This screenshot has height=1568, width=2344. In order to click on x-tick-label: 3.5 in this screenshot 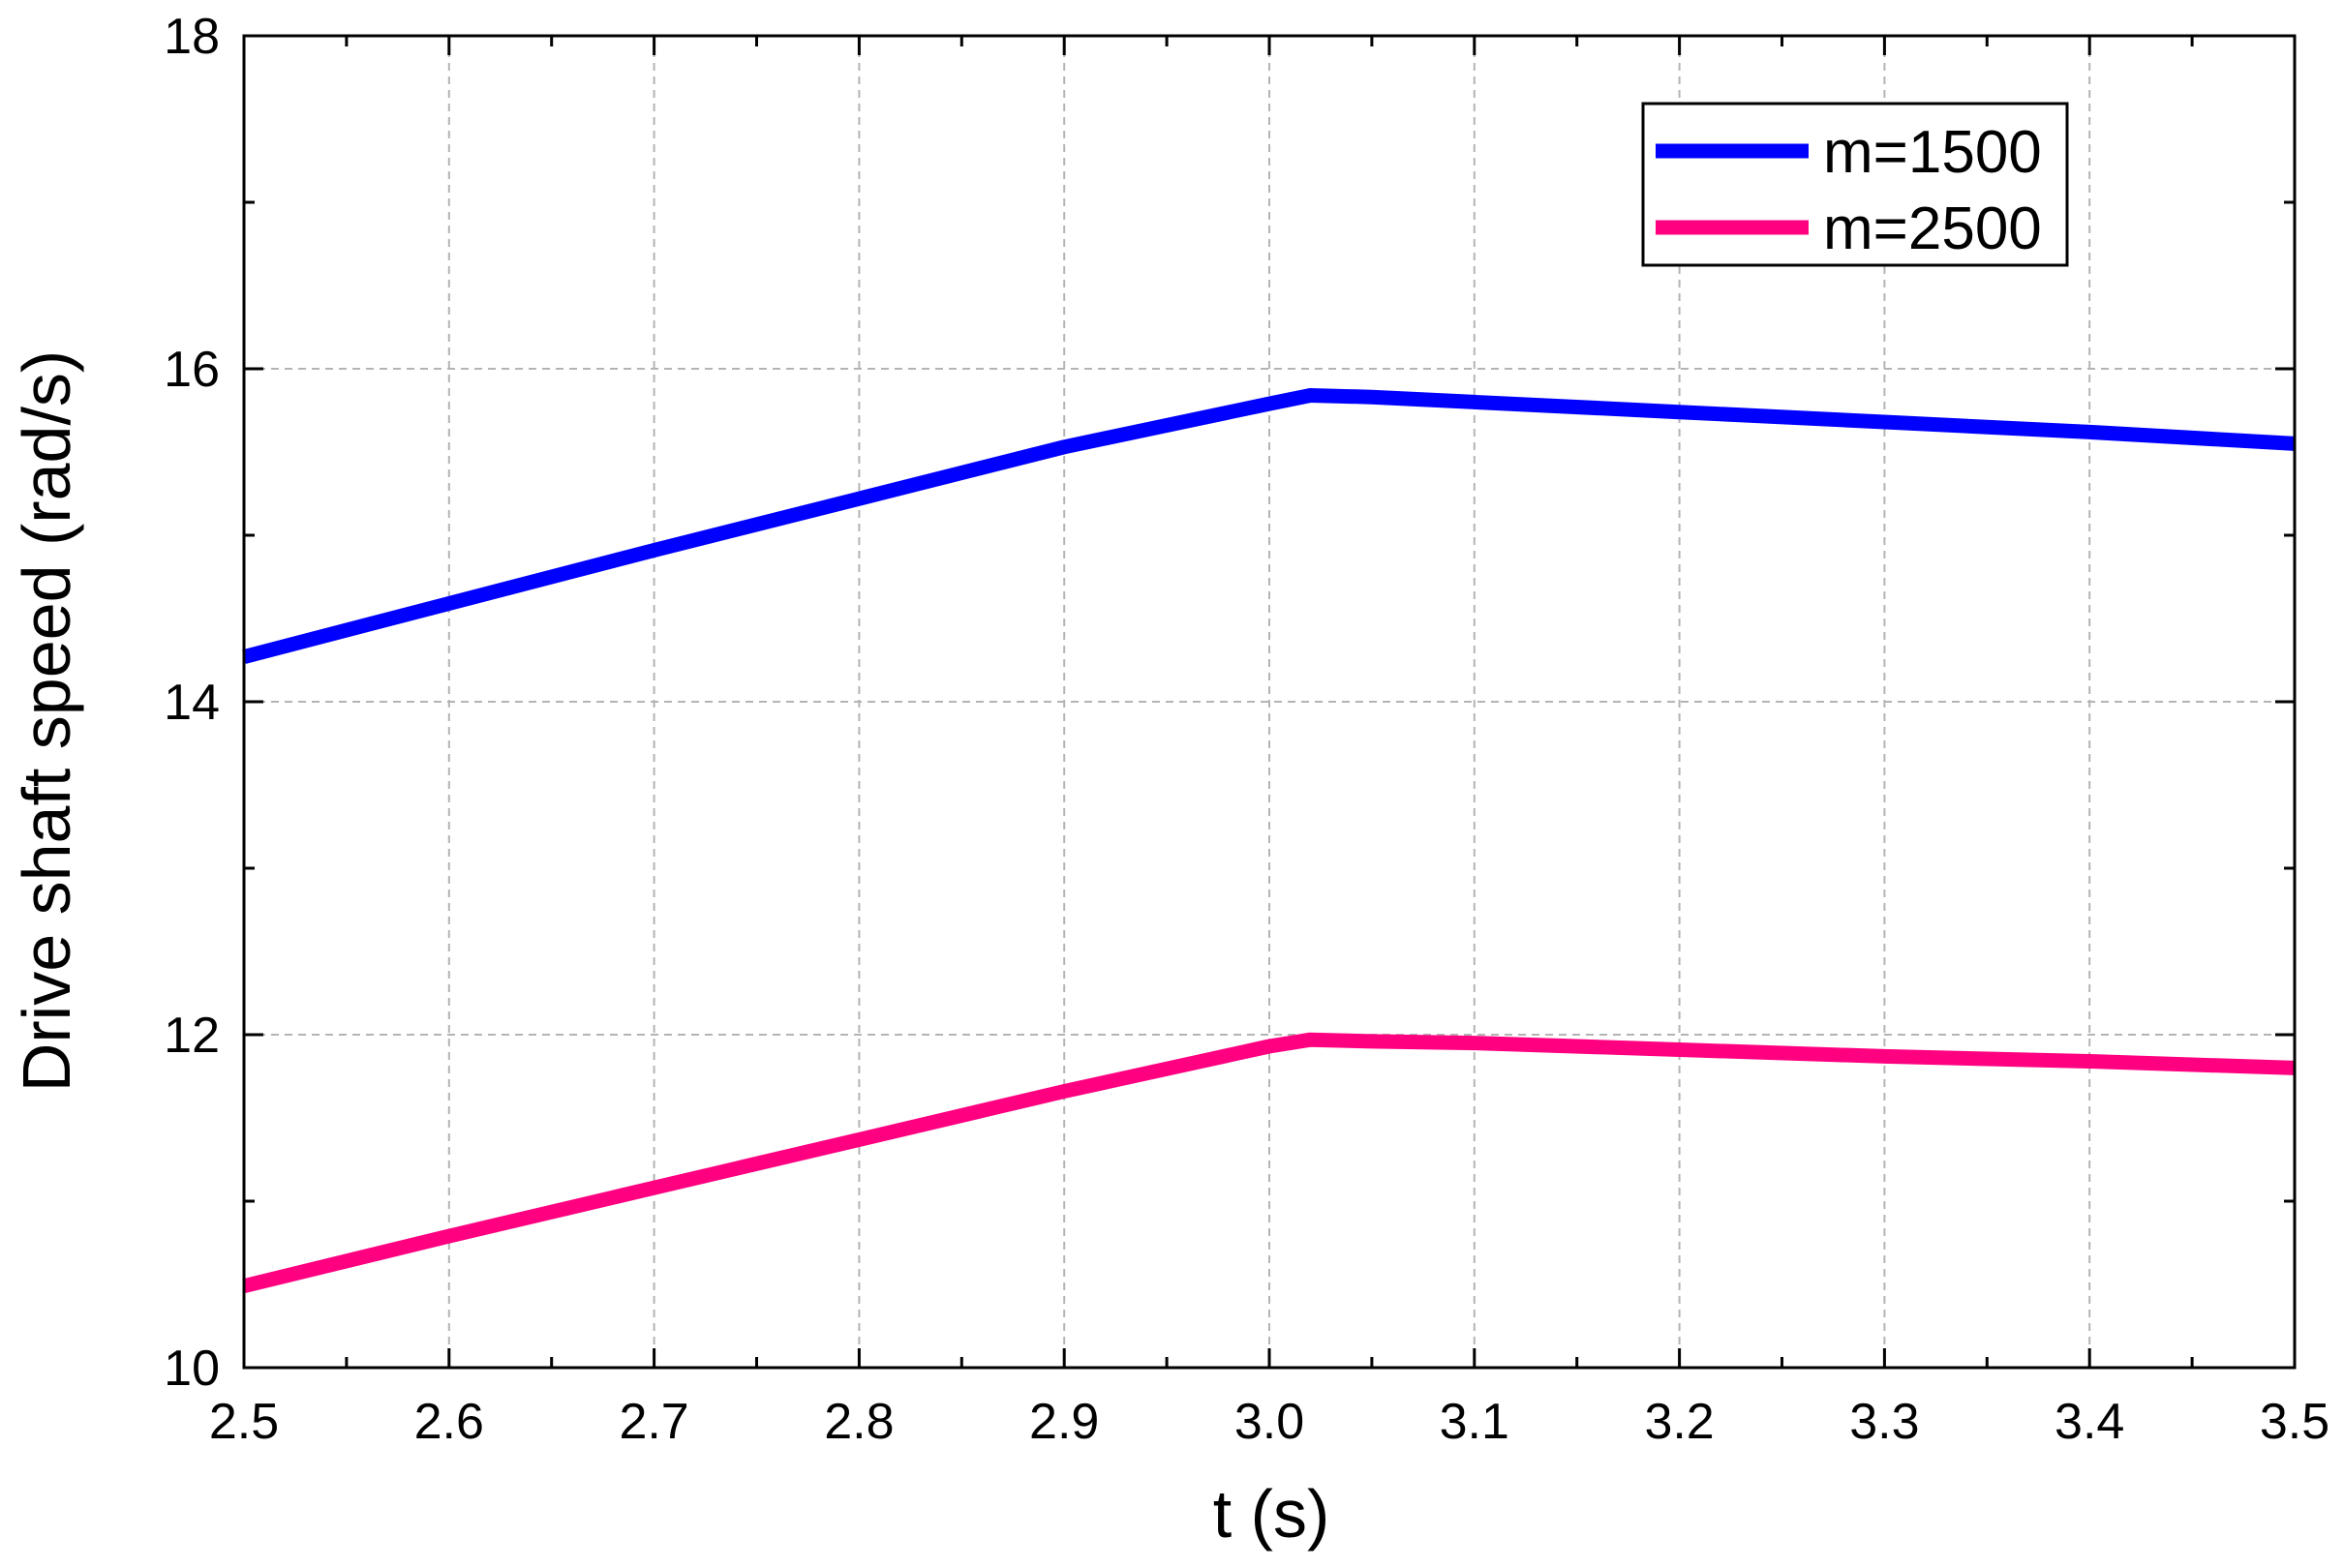, I will do `click(2294, 1422)`.